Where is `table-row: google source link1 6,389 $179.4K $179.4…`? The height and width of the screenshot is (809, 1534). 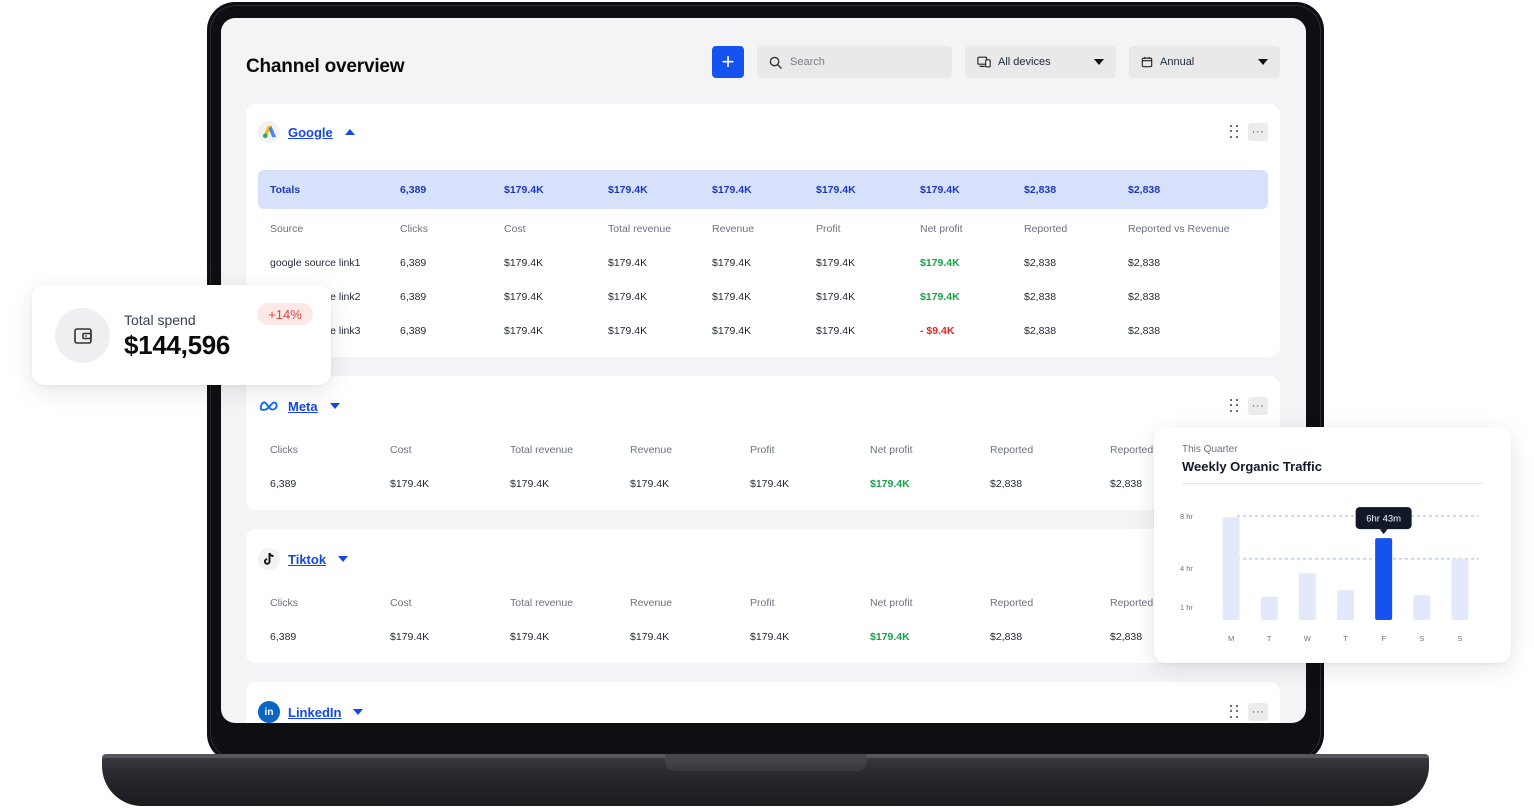 table-row: google source link1 6,389 $179.4K $179.4… is located at coordinates (763, 263).